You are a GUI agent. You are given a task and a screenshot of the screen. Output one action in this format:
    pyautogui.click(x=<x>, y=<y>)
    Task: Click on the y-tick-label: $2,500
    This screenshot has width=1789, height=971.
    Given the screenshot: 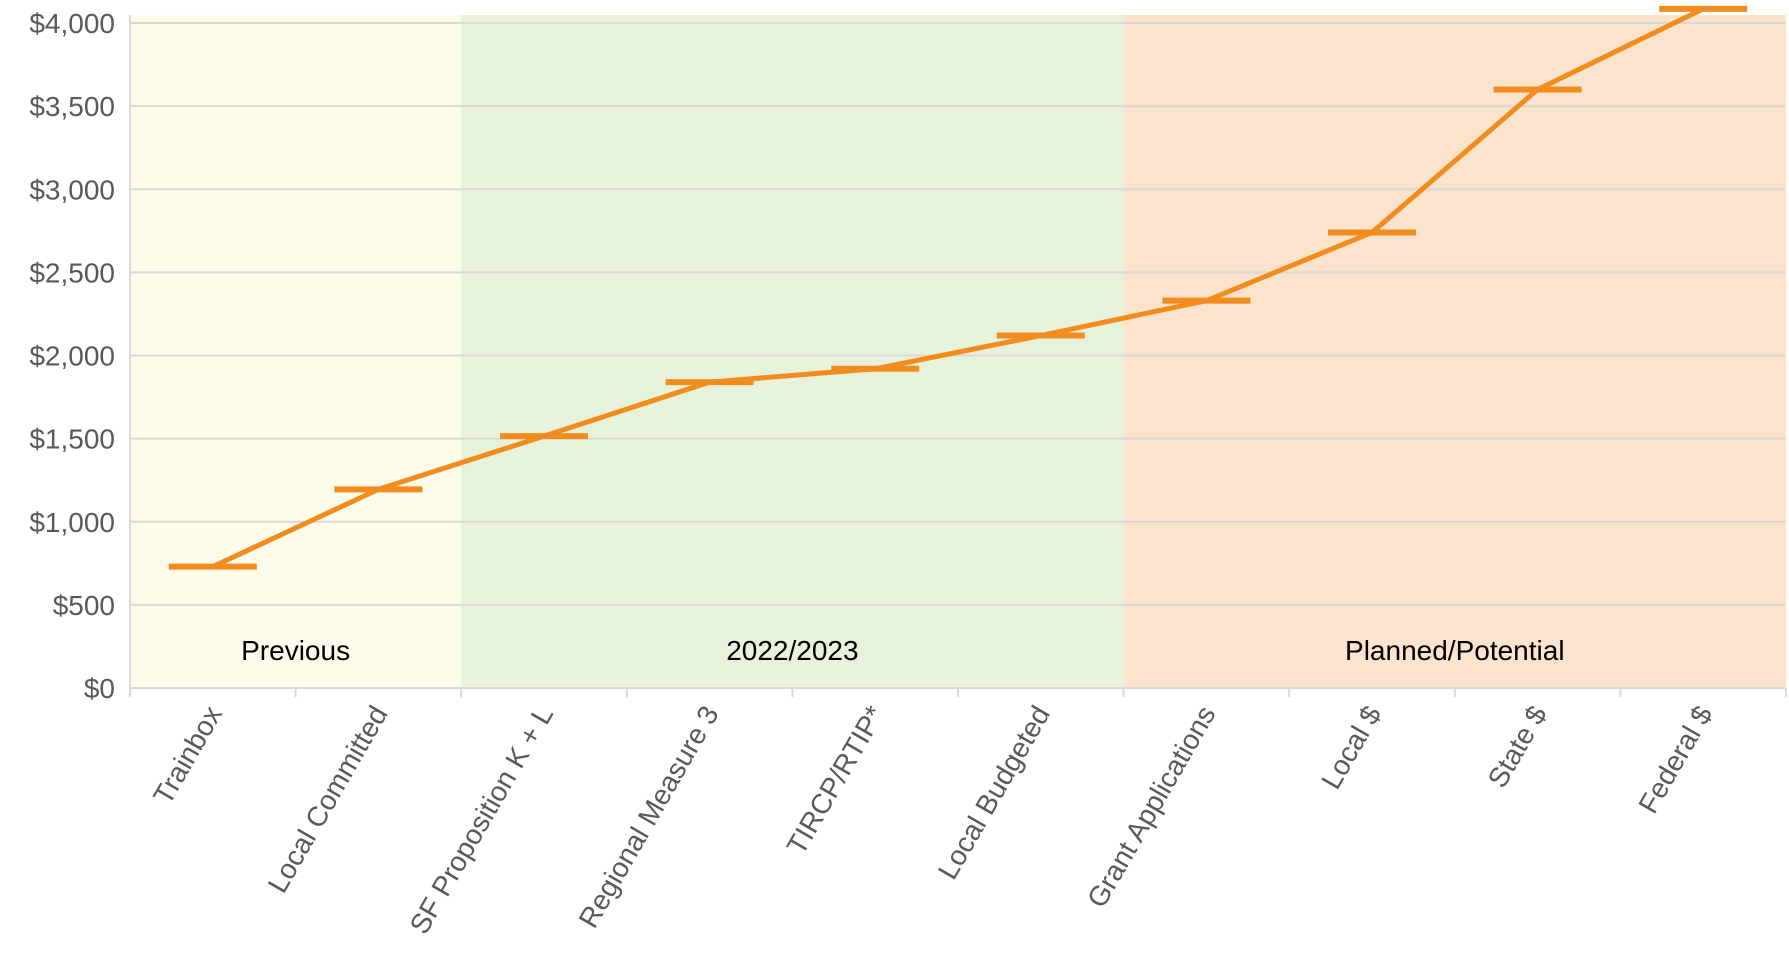 What is the action you would take?
    pyautogui.click(x=72, y=272)
    